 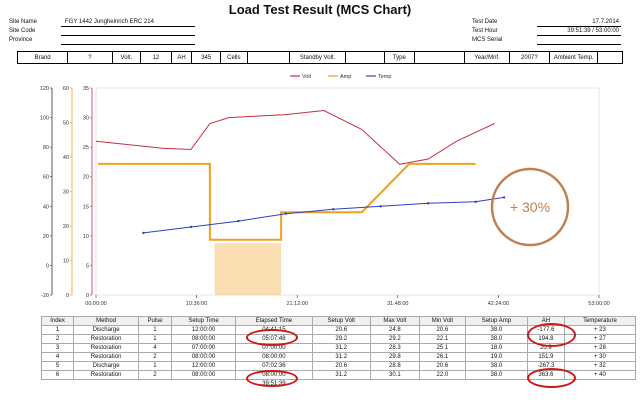 What do you see at coordinates (203, 321) in the screenshot?
I see `column-header: Setup Time` at bounding box center [203, 321].